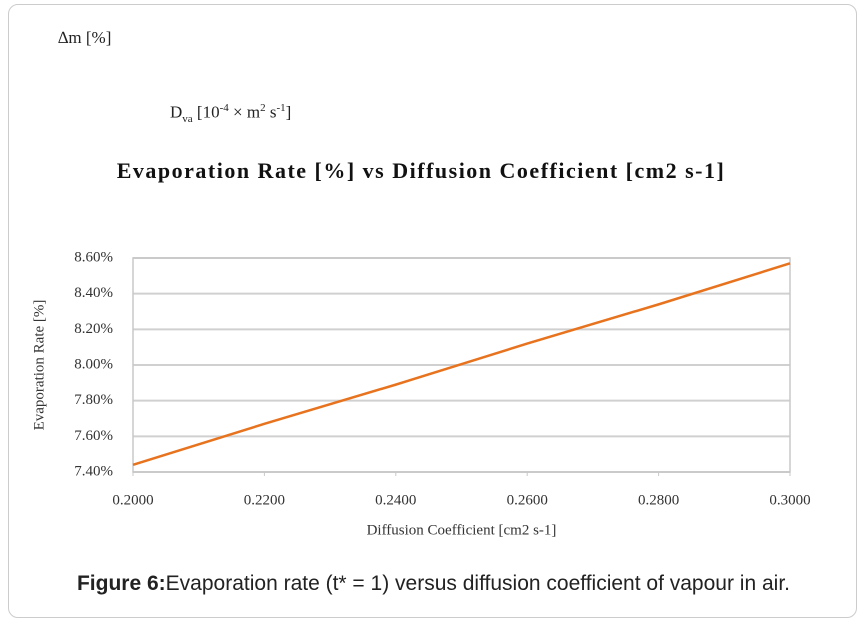  Describe the element at coordinates (288, 112) in the screenshot. I see `dva-part: ]` at that location.